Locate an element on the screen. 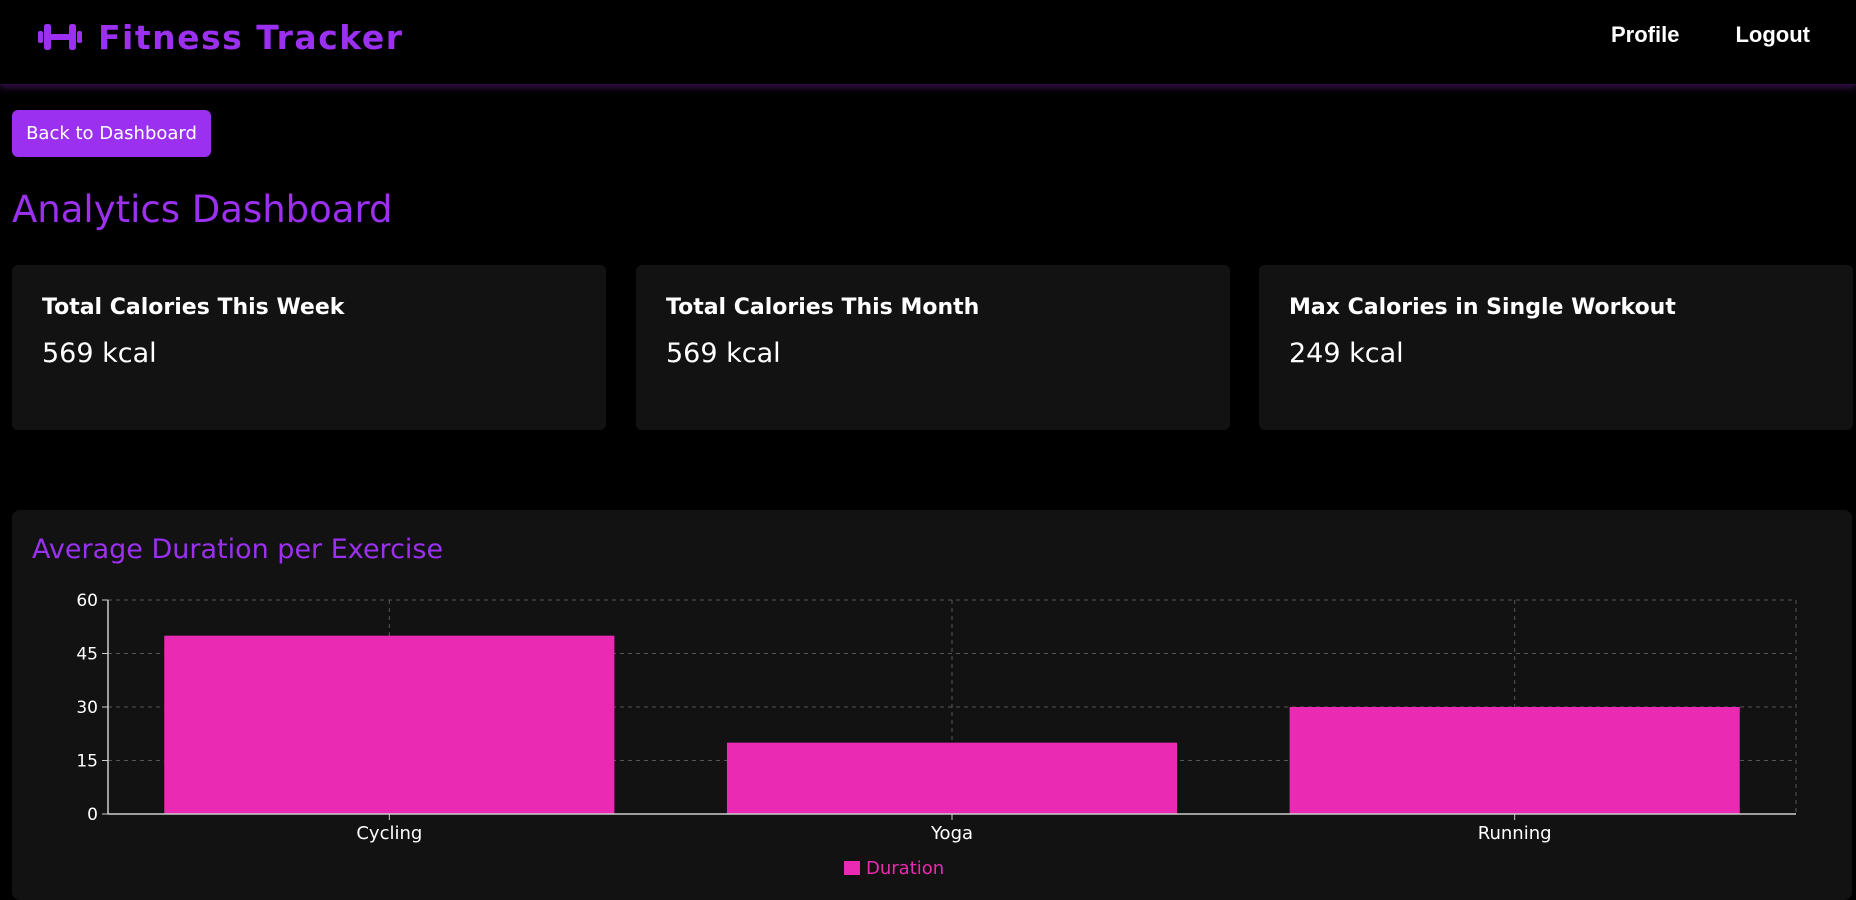 Image resolution: width=1856 pixels, height=900 pixels. navbar: Fitness Tracker Profile Logout is located at coordinates (928, 42).